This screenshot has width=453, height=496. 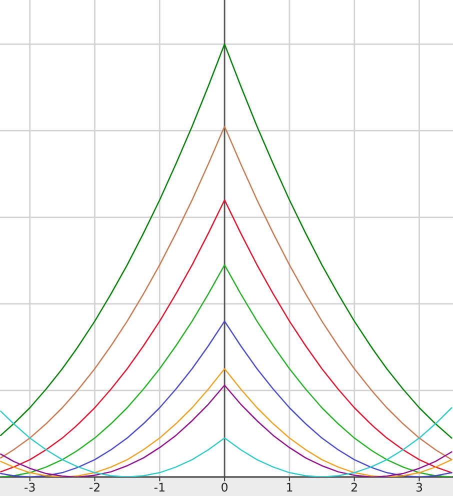 I want to click on x-tick-label: 1, so click(x=289, y=487).